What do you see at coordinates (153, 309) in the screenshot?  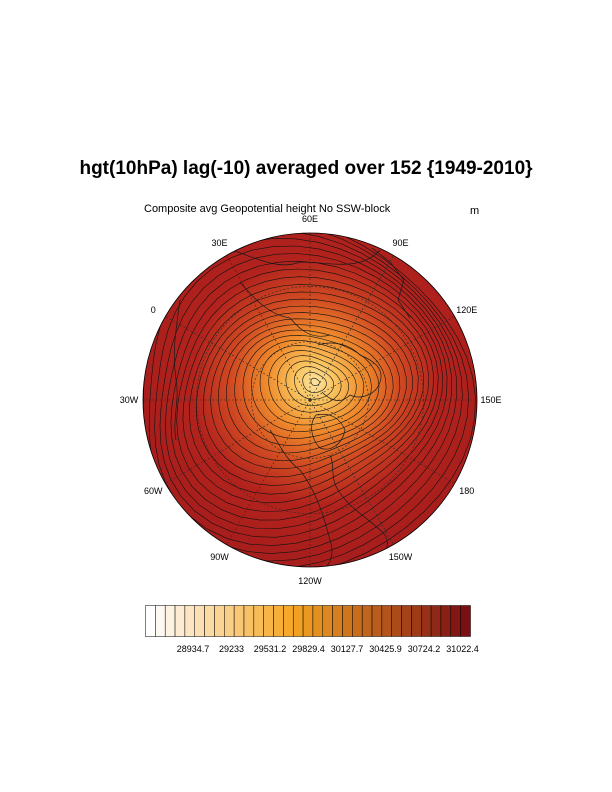 I see `longitude-label: 0` at bounding box center [153, 309].